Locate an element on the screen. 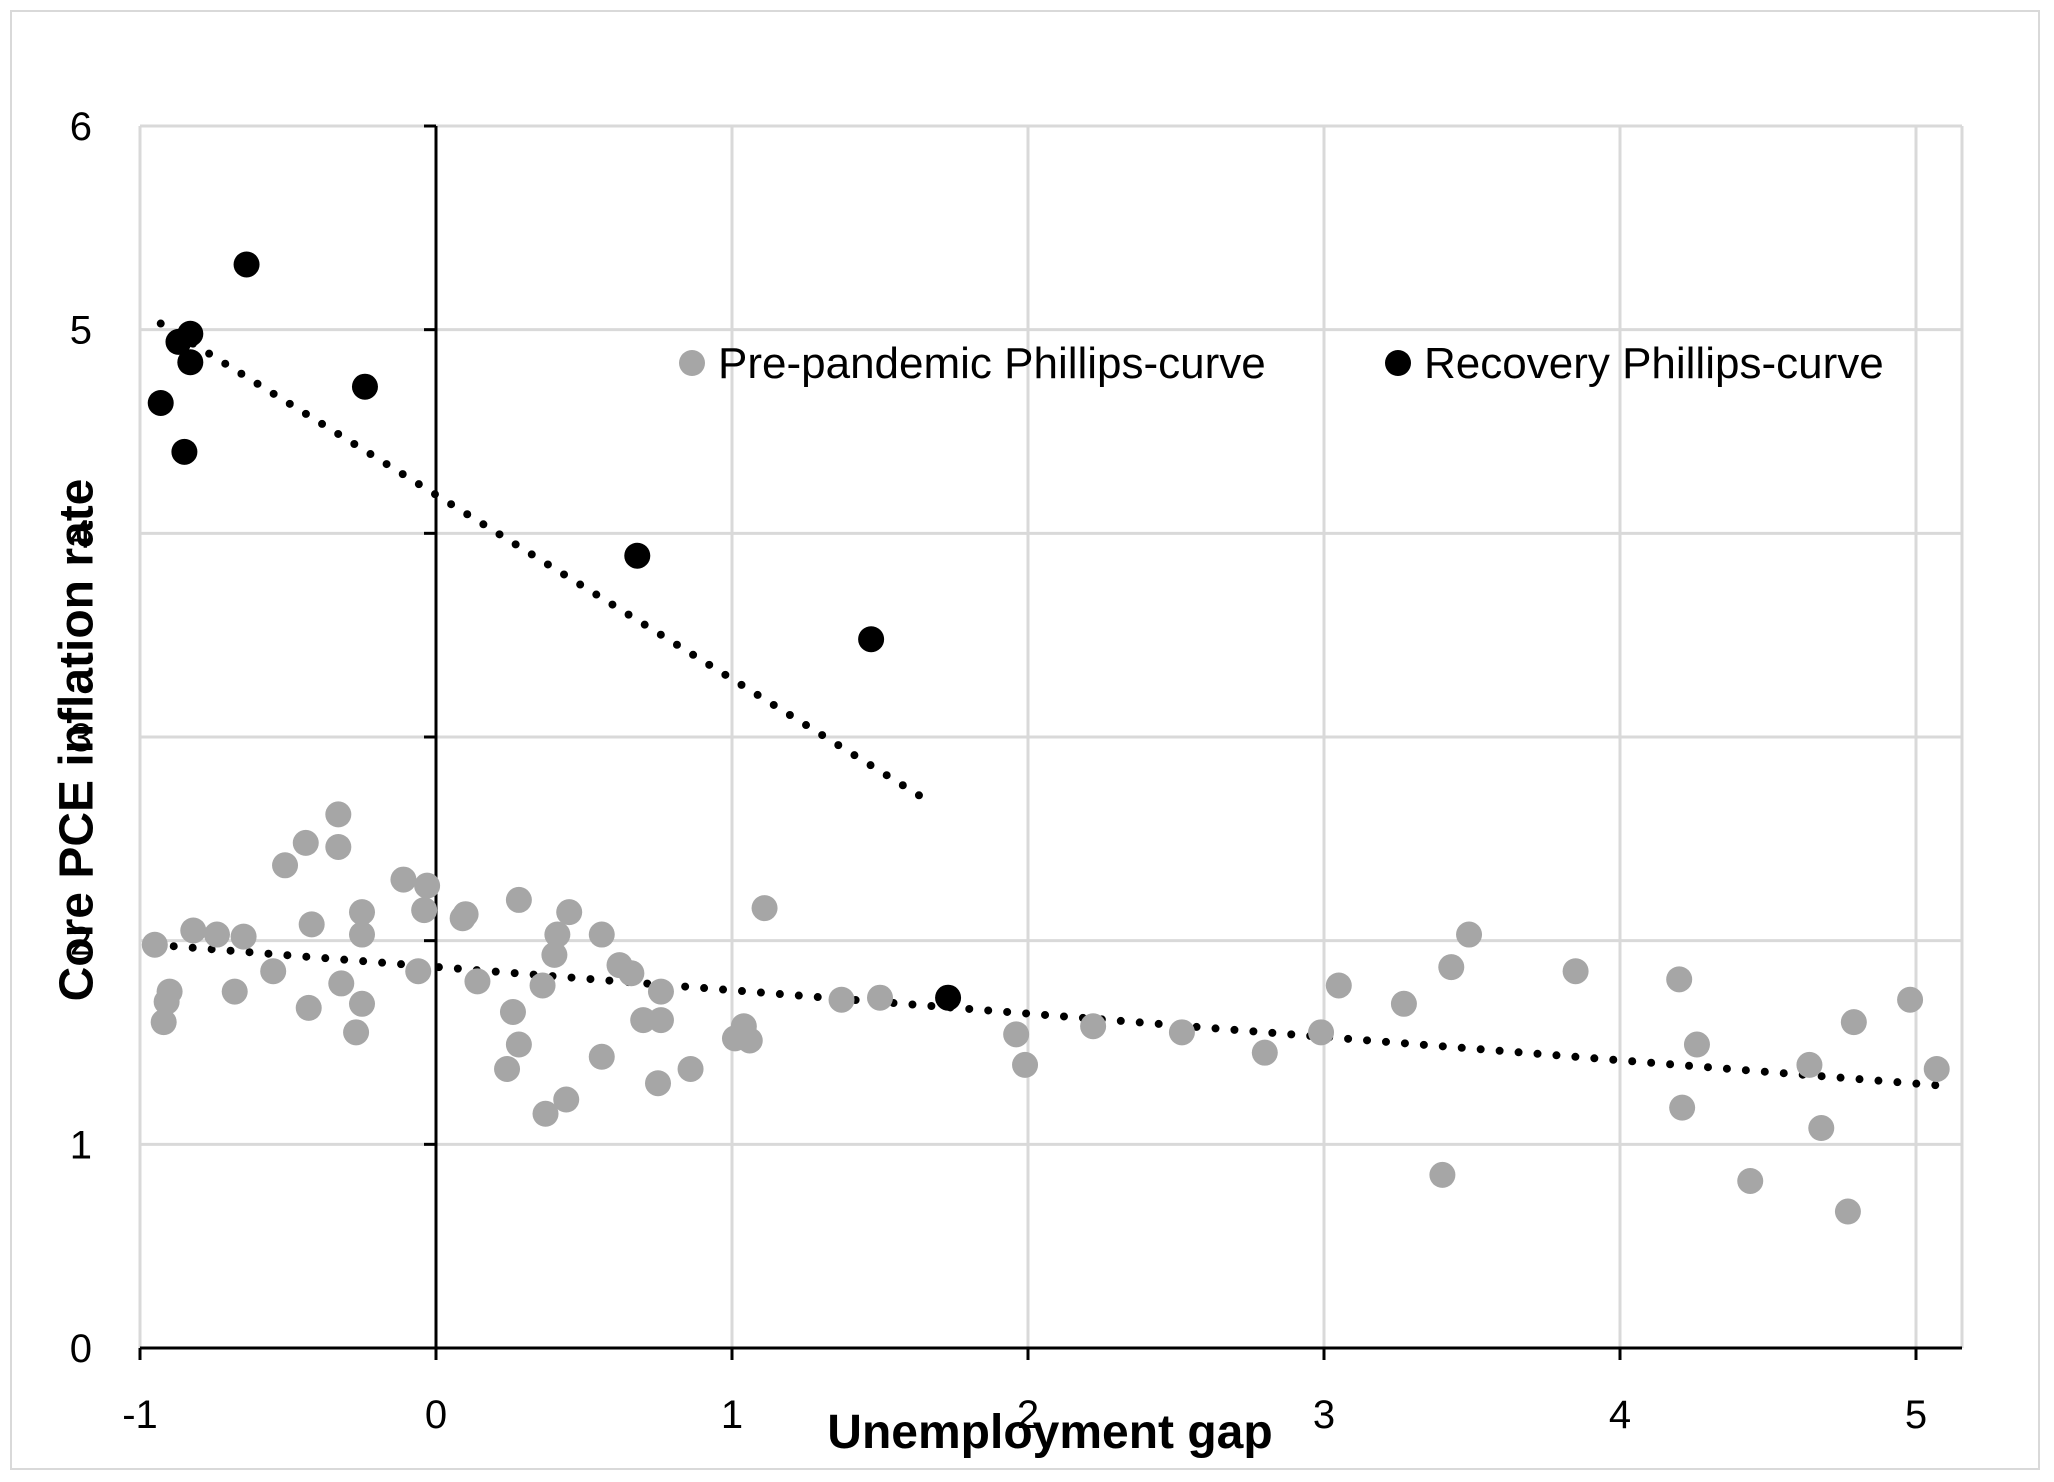 Image resolution: width=2054 pixels, height=1482 pixels. y-tick-label: 4 is located at coordinates (81, 534).